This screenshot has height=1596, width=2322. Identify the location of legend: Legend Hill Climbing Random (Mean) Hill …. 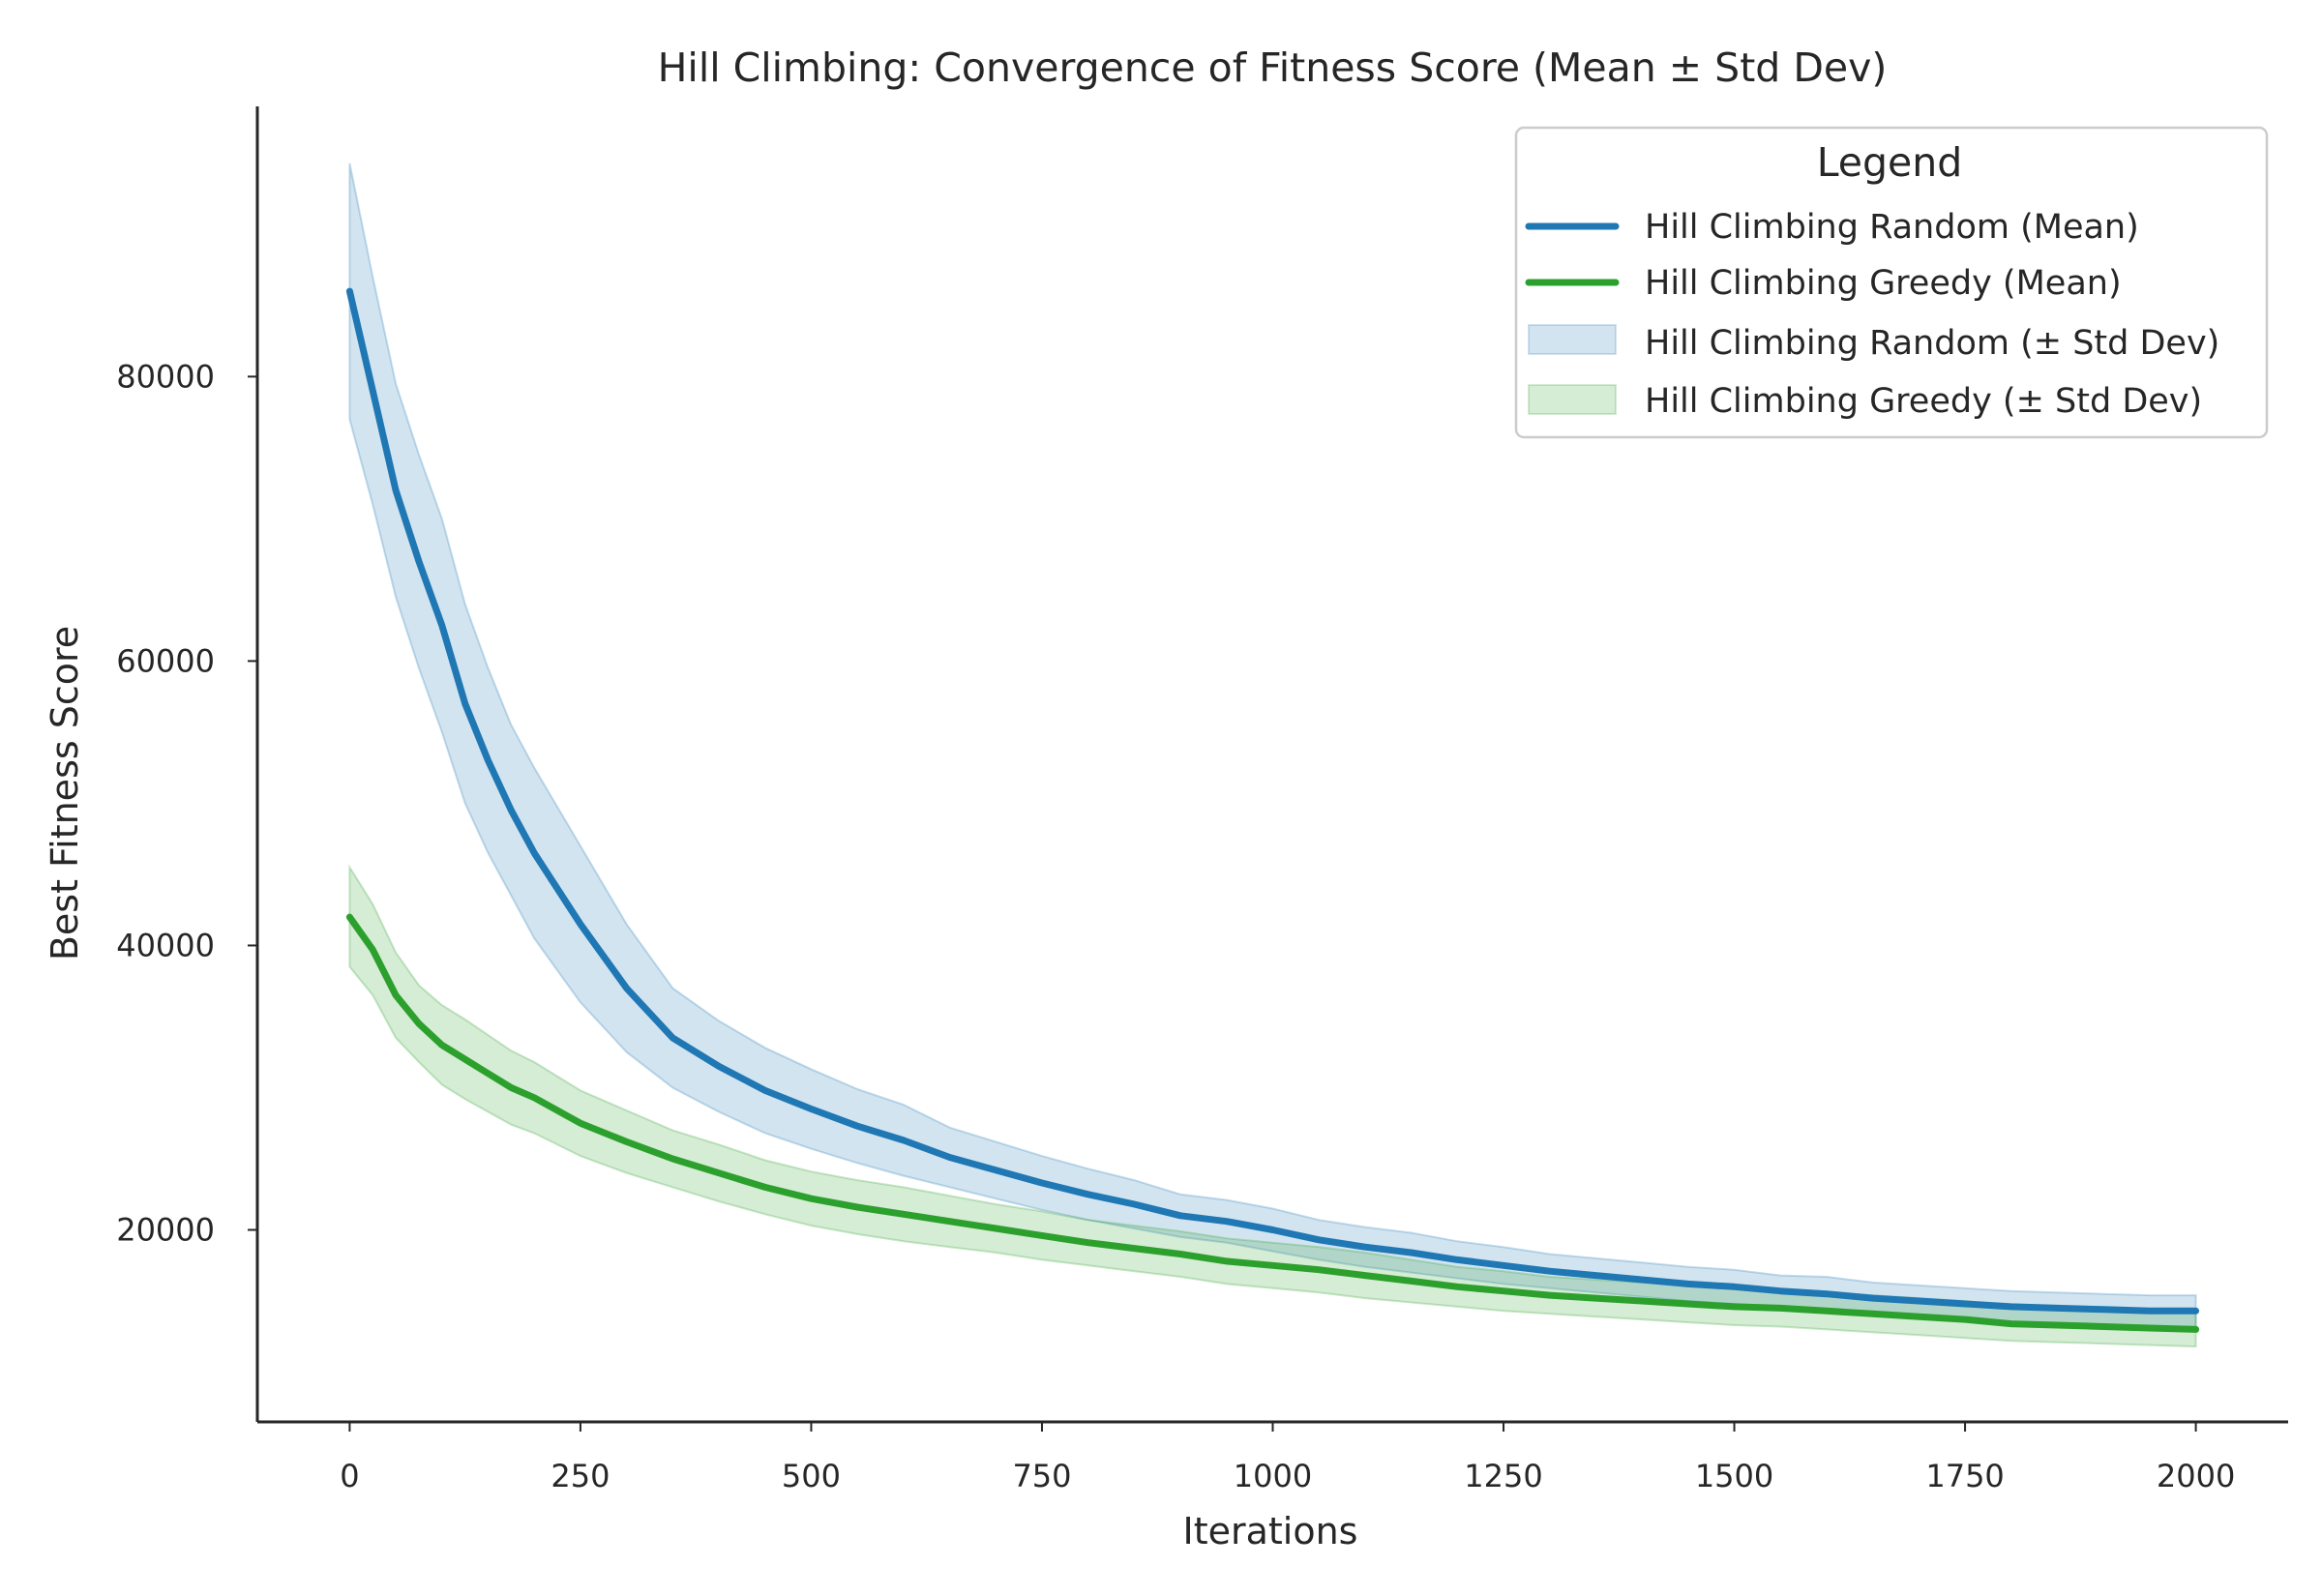
(1891, 282).